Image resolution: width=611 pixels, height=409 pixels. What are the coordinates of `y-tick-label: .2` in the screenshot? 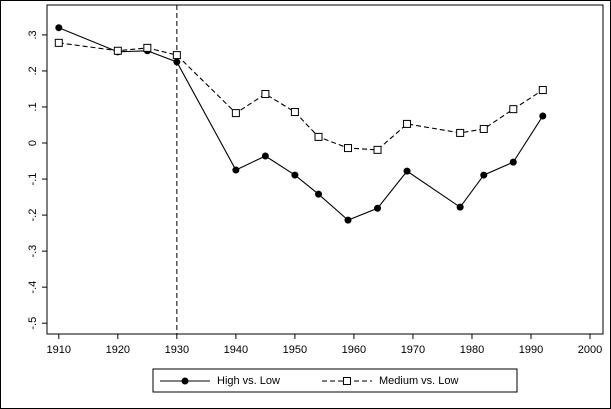 It's located at (33, 70).